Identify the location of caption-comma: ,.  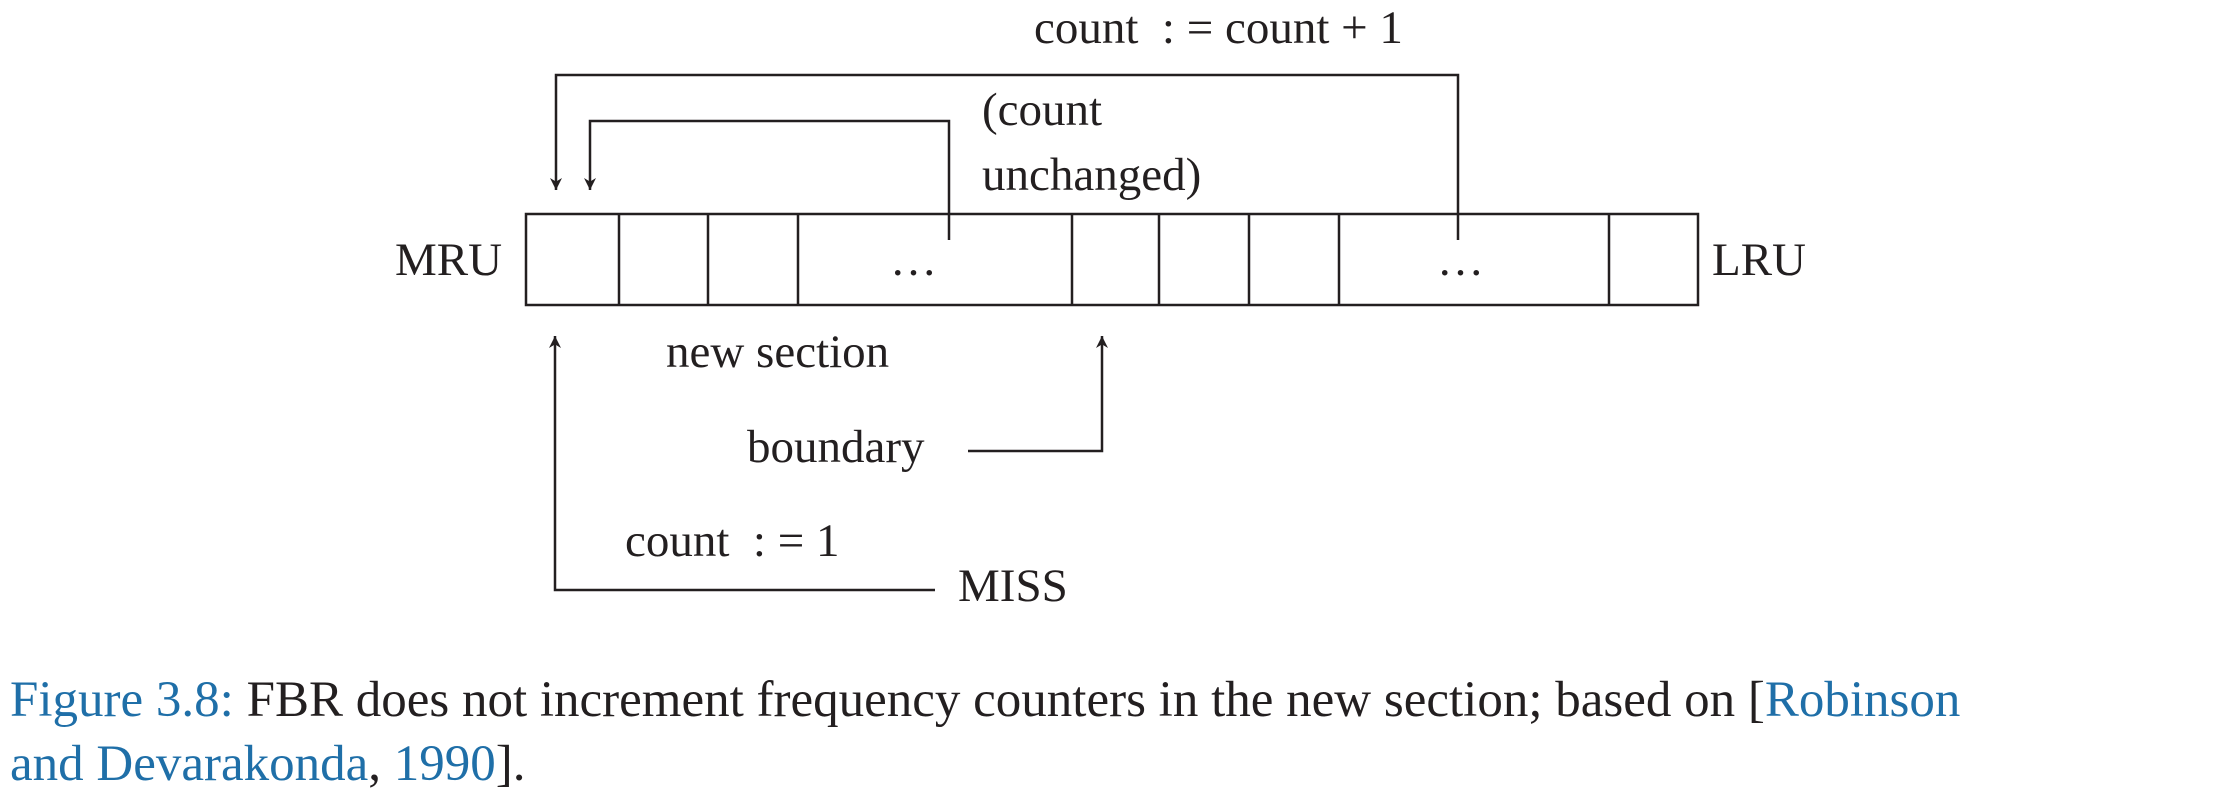
(381, 764).